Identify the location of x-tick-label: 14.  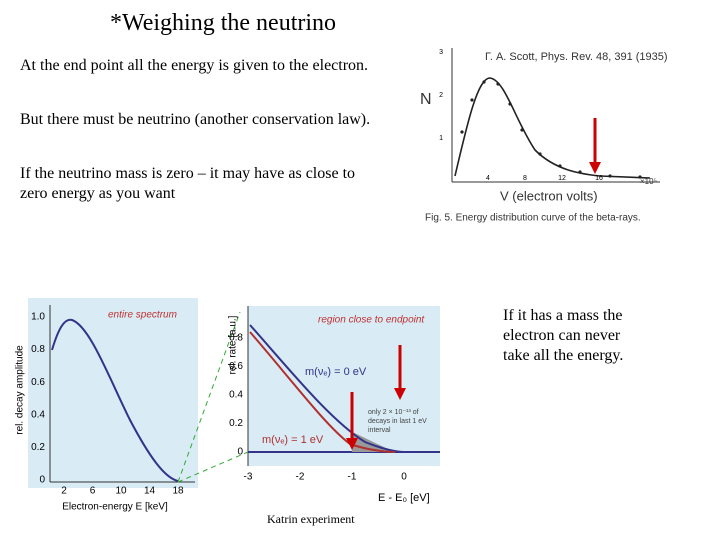
(150, 491).